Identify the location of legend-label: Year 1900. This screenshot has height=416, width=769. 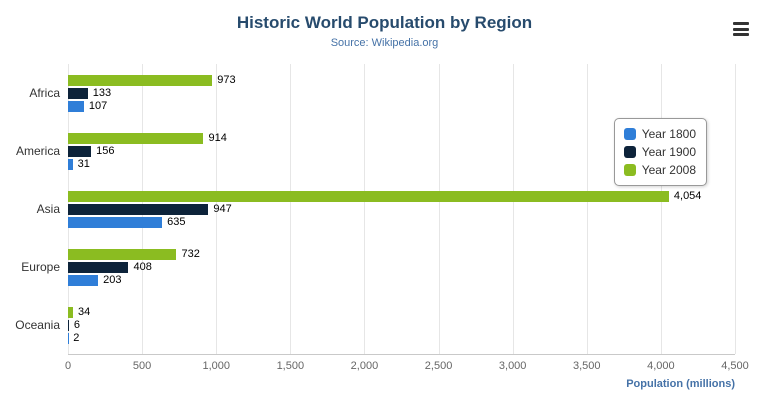
(668, 152).